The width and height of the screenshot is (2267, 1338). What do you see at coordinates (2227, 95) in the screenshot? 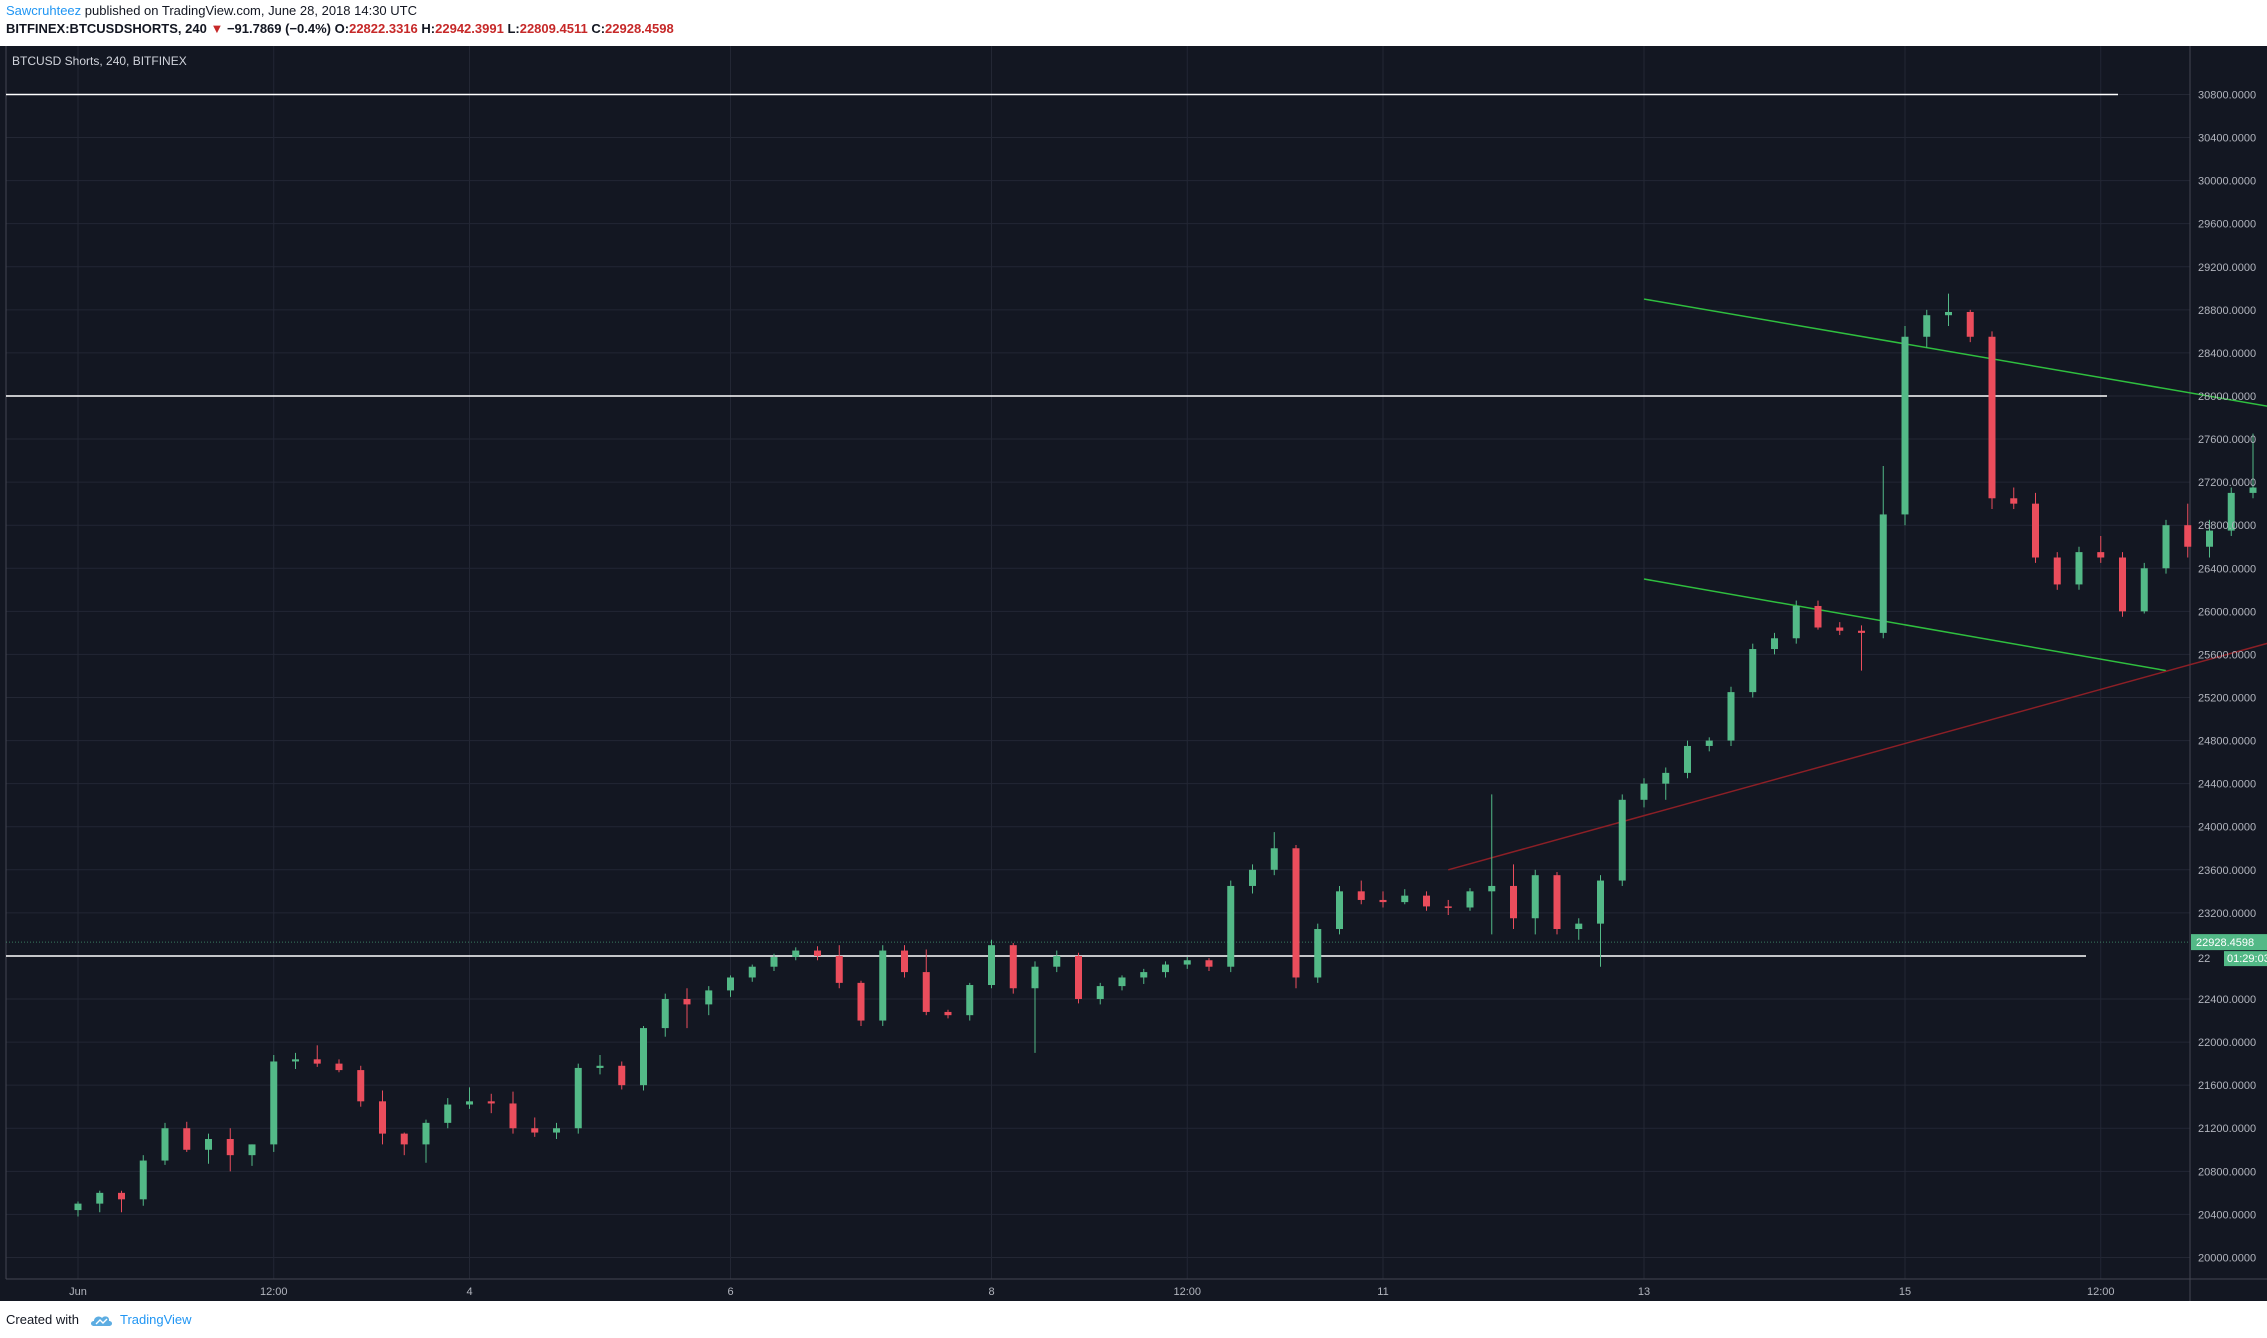
I see `y-tick-label: 30800.0000` at bounding box center [2227, 95].